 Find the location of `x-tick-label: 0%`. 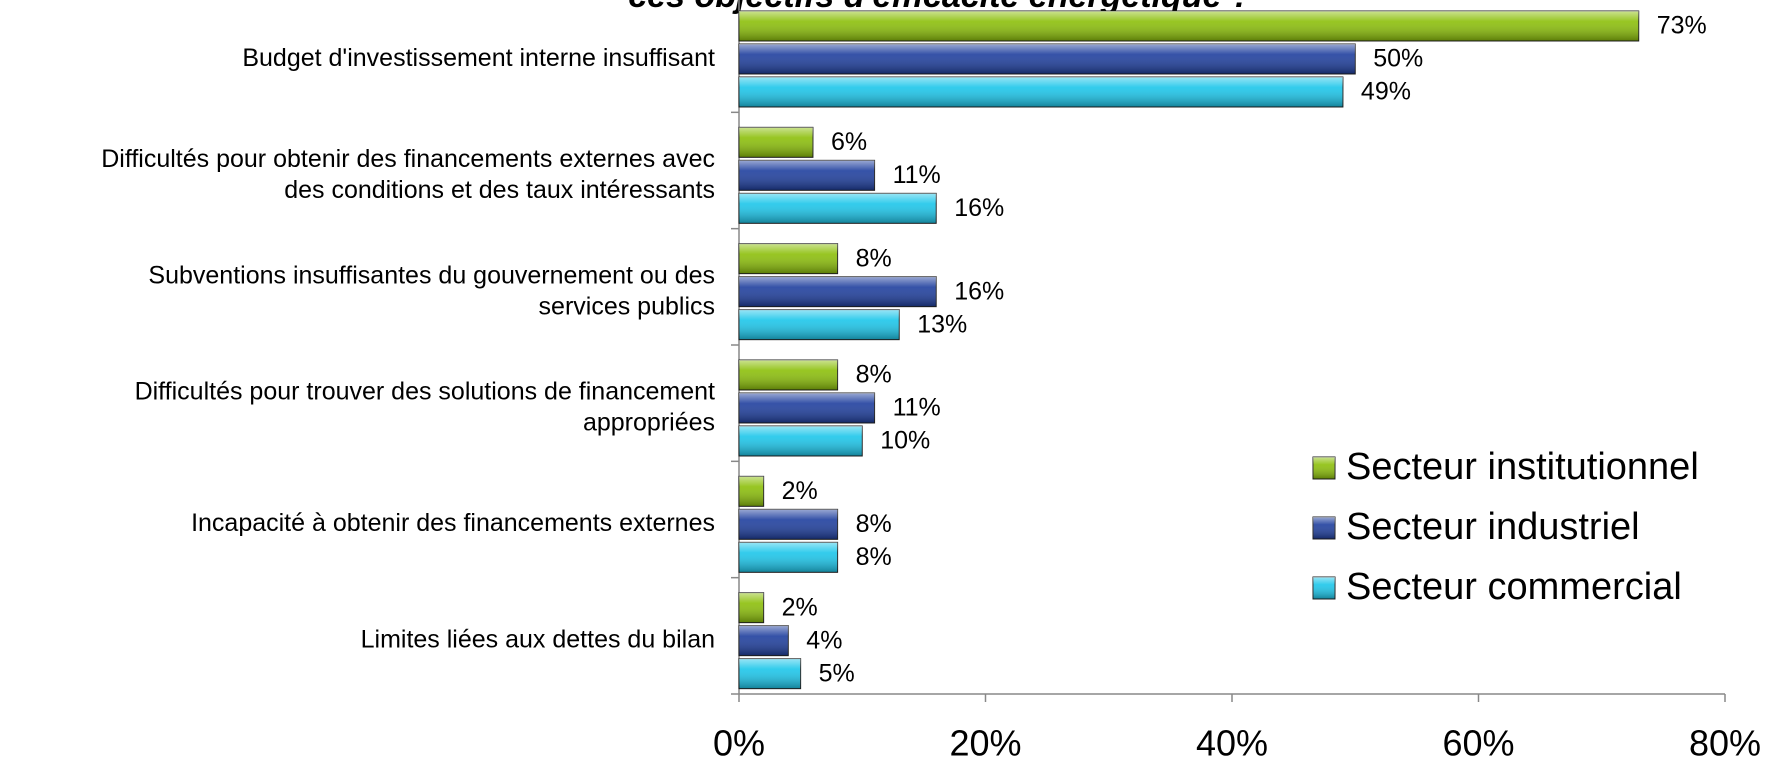

x-tick-label: 0% is located at coordinates (739, 741).